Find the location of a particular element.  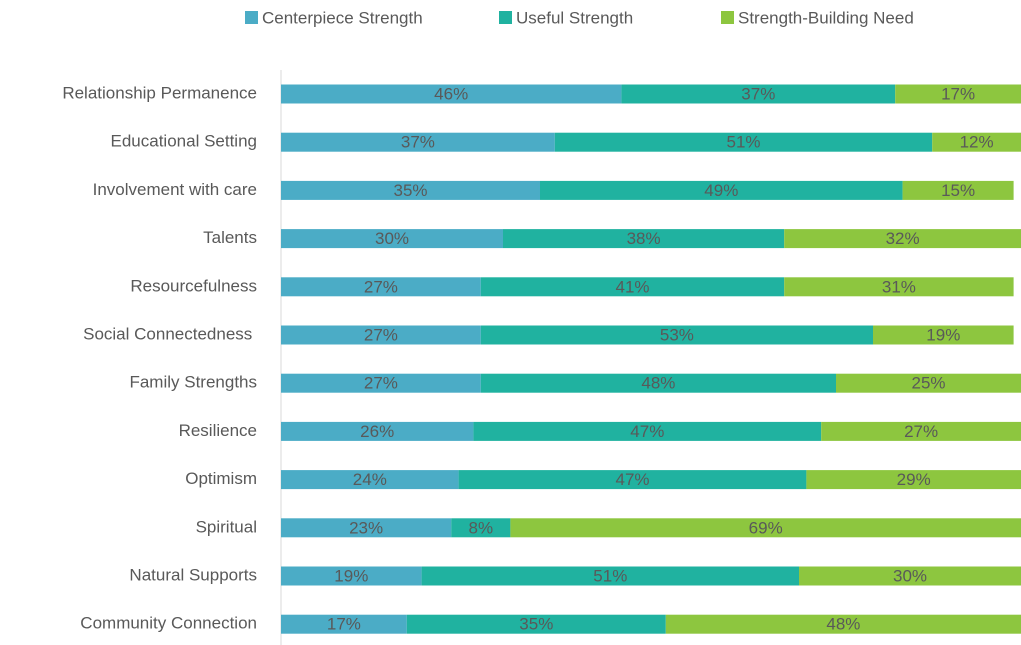

y-tick-label: Resilience is located at coordinates (218, 430).